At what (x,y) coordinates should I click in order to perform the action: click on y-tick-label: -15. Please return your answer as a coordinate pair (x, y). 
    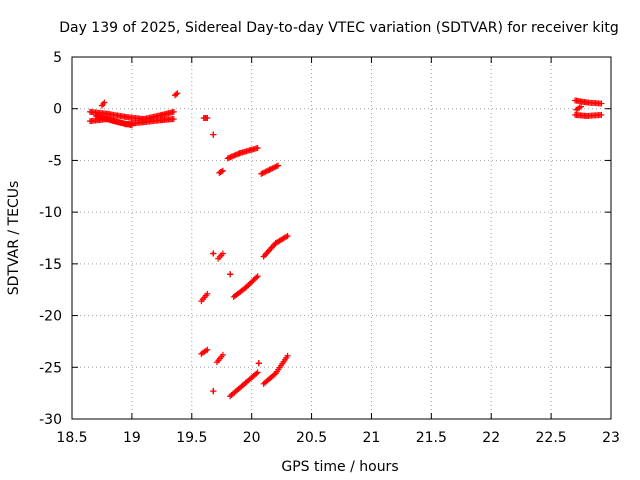
    Looking at the image, I should click on (50, 265).